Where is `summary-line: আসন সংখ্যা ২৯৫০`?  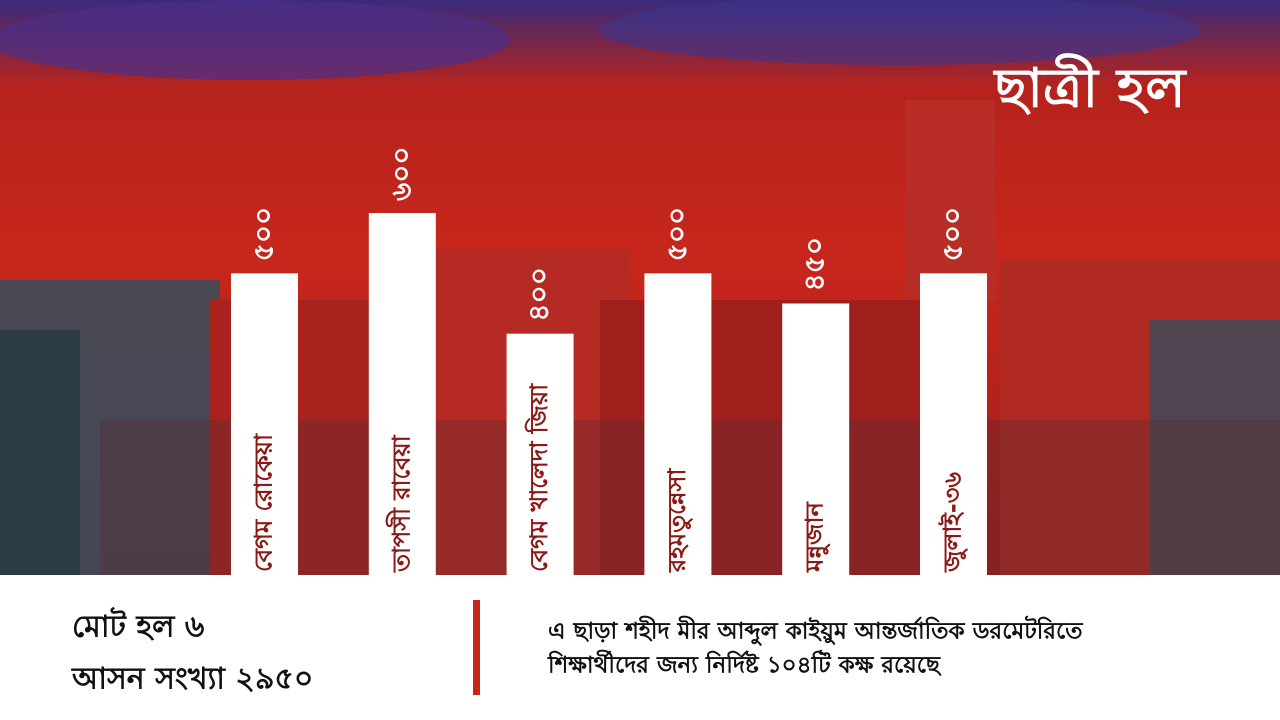 summary-line: আসন সংখ্যা ২৯৫০ is located at coordinates (192, 679).